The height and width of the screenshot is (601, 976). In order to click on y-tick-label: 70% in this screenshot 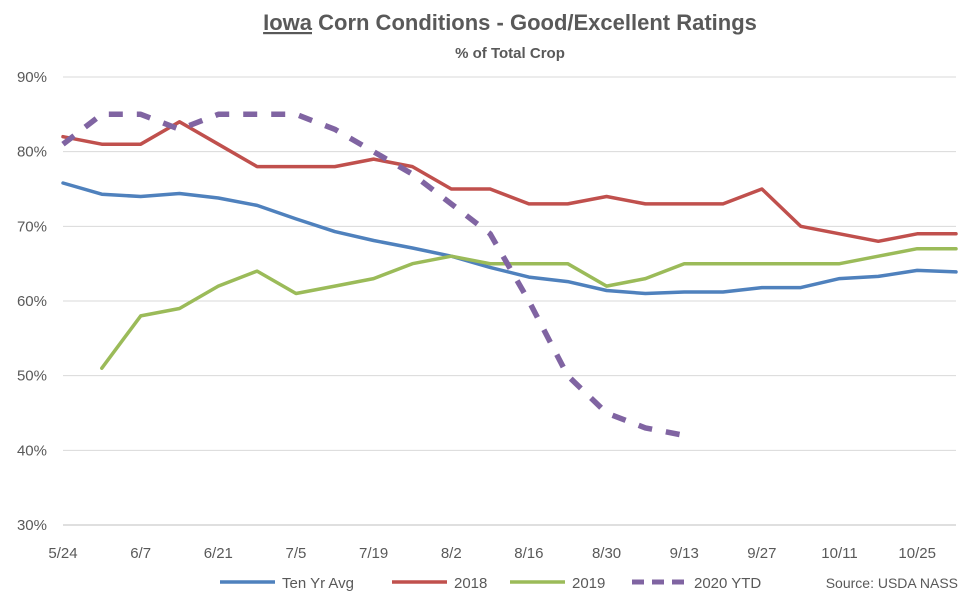, I will do `click(32, 226)`.